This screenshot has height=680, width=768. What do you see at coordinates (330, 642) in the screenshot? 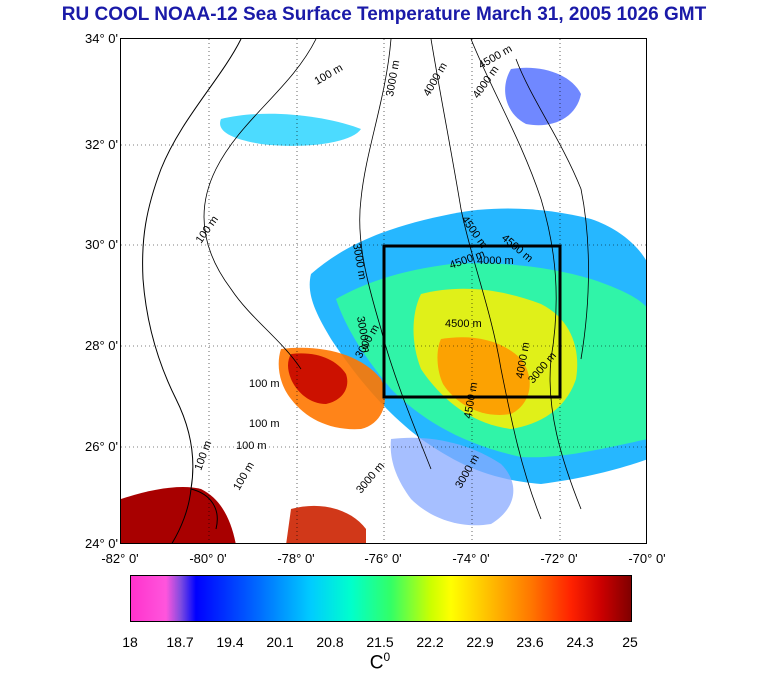
I see `colorbar-tick: 20.8` at bounding box center [330, 642].